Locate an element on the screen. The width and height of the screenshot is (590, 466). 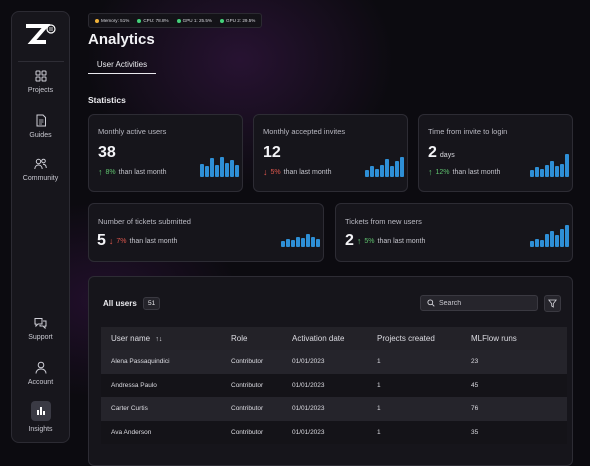
bar-chart-icon is located at coordinates (40, 411).